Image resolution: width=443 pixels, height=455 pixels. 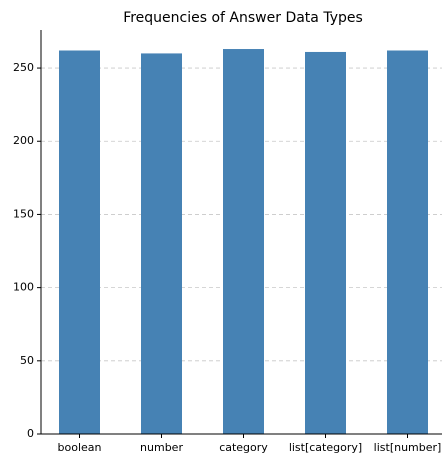 What do you see at coordinates (325, 447) in the screenshot?
I see `x-tick-label: list[category]` at bounding box center [325, 447].